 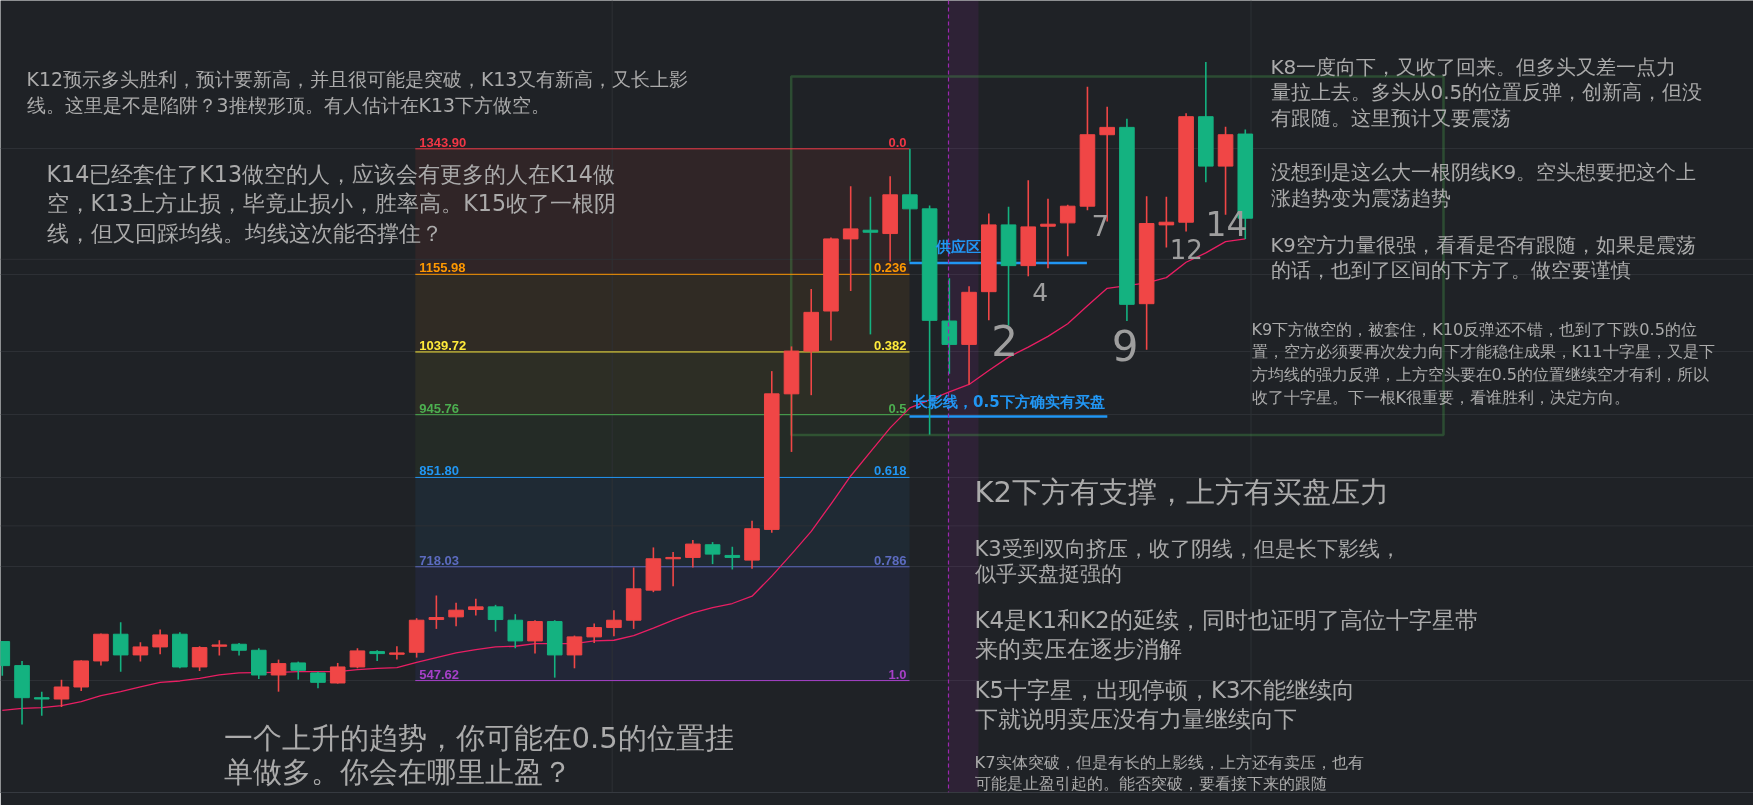 What do you see at coordinates (1187, 561) in the screenshot?
I see `annotation: K3受到双向挤压，收了阴线，但是长下影线，似乎买盘挺强的` at bounding box center [1187, 561].